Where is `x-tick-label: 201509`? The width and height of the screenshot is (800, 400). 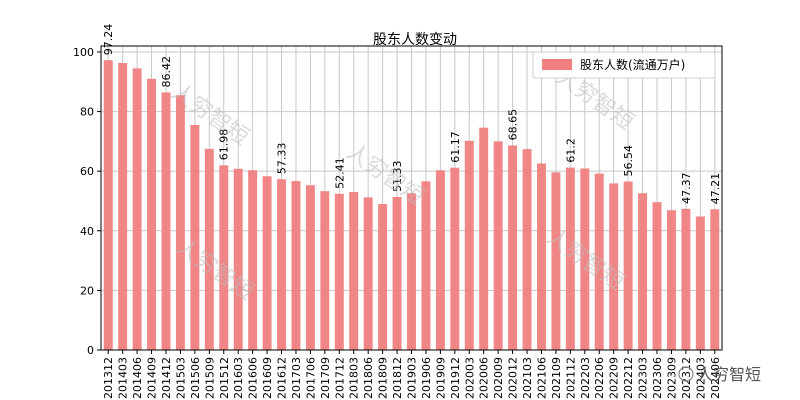 x-tick-label: 201509 is located at coordinates (209, 378).